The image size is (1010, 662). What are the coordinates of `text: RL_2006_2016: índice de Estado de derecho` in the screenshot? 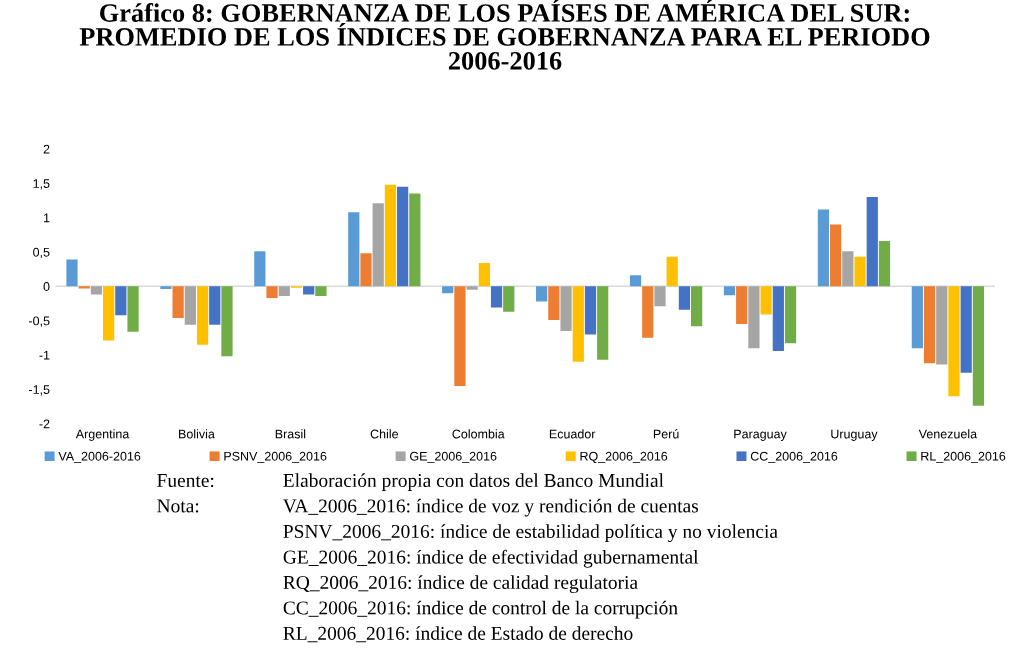 It's located at (458, 634).